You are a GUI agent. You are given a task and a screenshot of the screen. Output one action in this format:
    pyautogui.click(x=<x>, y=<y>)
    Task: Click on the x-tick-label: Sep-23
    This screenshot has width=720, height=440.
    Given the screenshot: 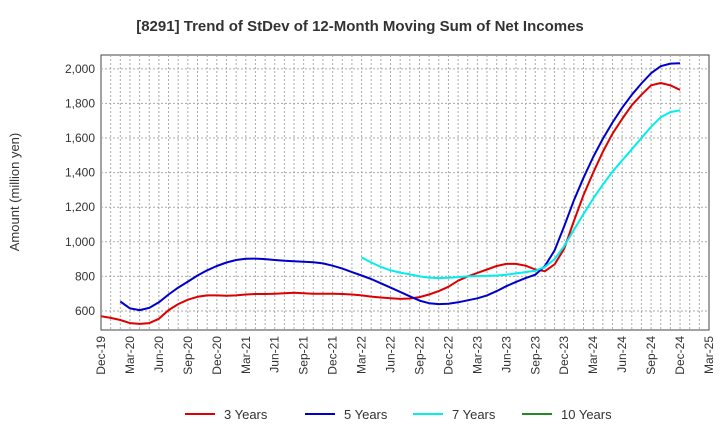 What is the action you would take?
    pyautogui.click(x=535, y=355)
    